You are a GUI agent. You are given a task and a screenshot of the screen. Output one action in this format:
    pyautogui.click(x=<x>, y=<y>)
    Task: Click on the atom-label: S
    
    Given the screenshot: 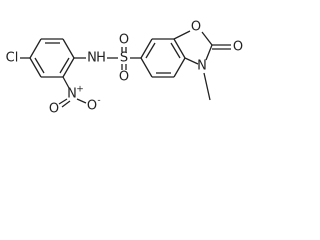 What is the action you would take?
    pyautogui.click(x=124, y=58)
    